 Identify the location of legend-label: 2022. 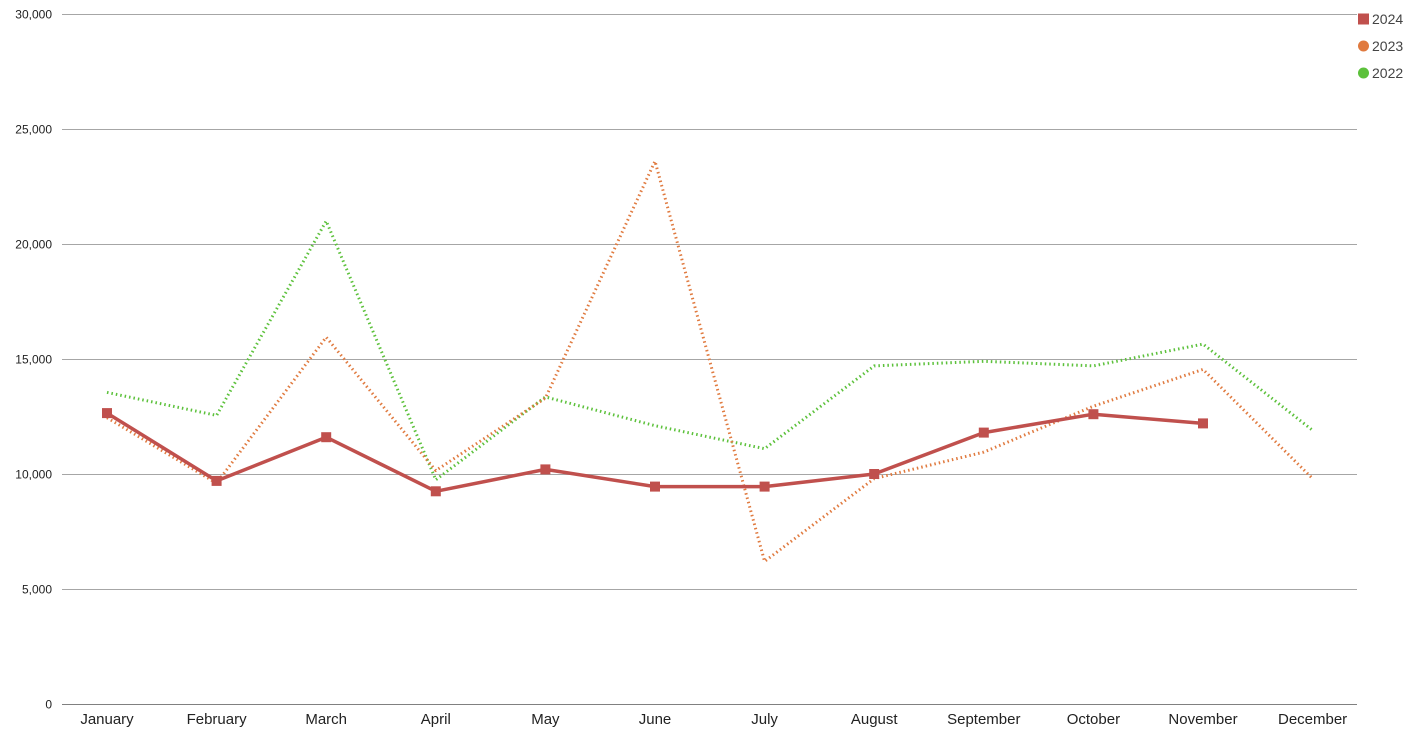
(1387, 73).